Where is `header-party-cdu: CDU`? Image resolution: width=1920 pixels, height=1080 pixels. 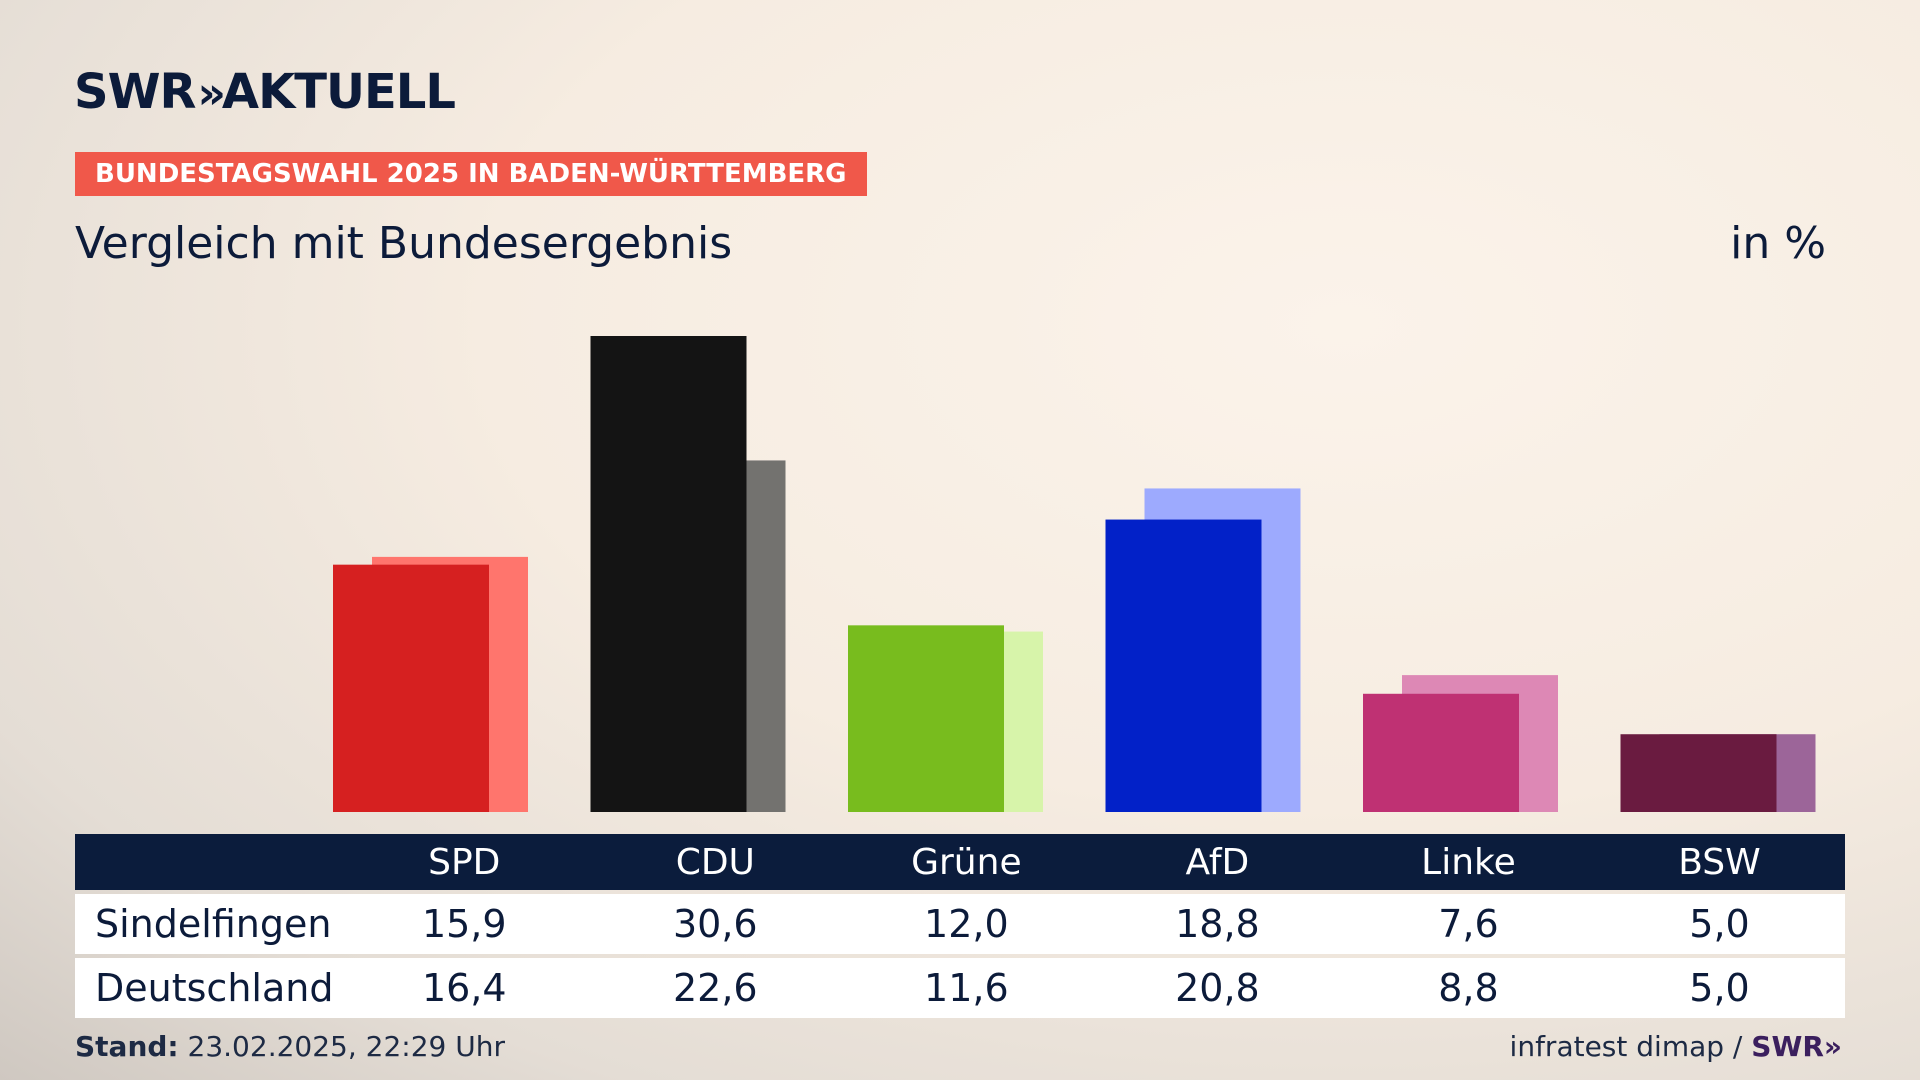
header-party-cdu: CDU is located at coordinates (715, 862).